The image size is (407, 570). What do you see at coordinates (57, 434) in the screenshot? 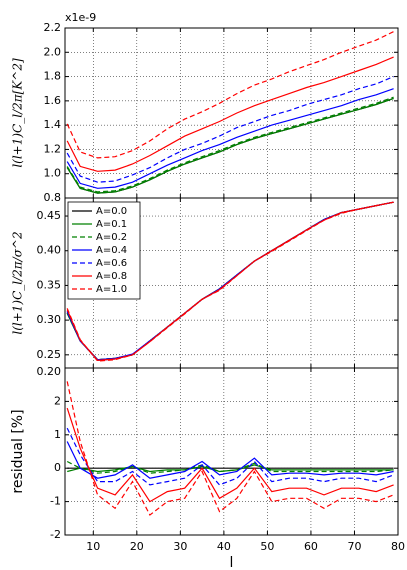
I see `y-tick-label: 1` at bounding box center [57, 434].